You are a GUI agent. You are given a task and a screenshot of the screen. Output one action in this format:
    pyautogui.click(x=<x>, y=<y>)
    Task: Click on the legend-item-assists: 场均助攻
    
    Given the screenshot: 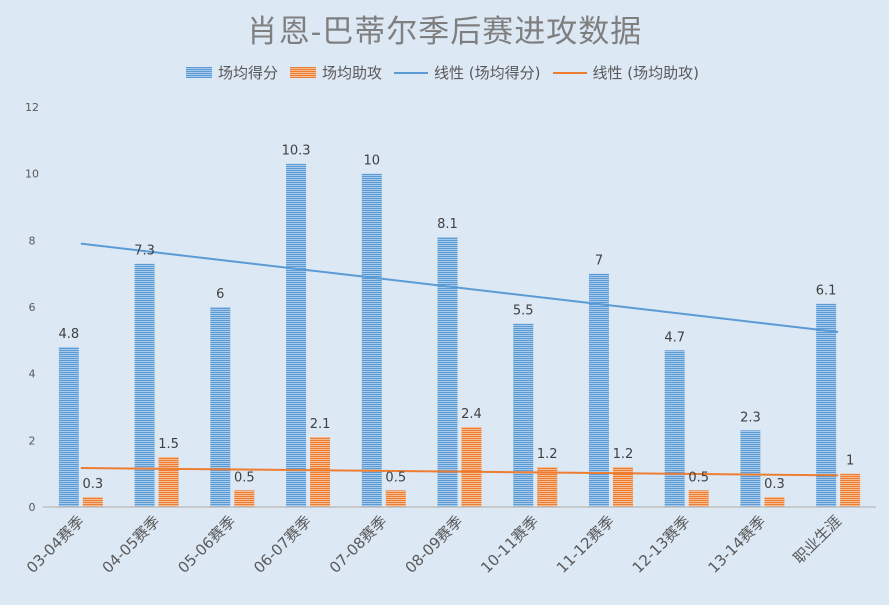 What is the action you would take?
    pyautogui.click(x=336, y=72)
    